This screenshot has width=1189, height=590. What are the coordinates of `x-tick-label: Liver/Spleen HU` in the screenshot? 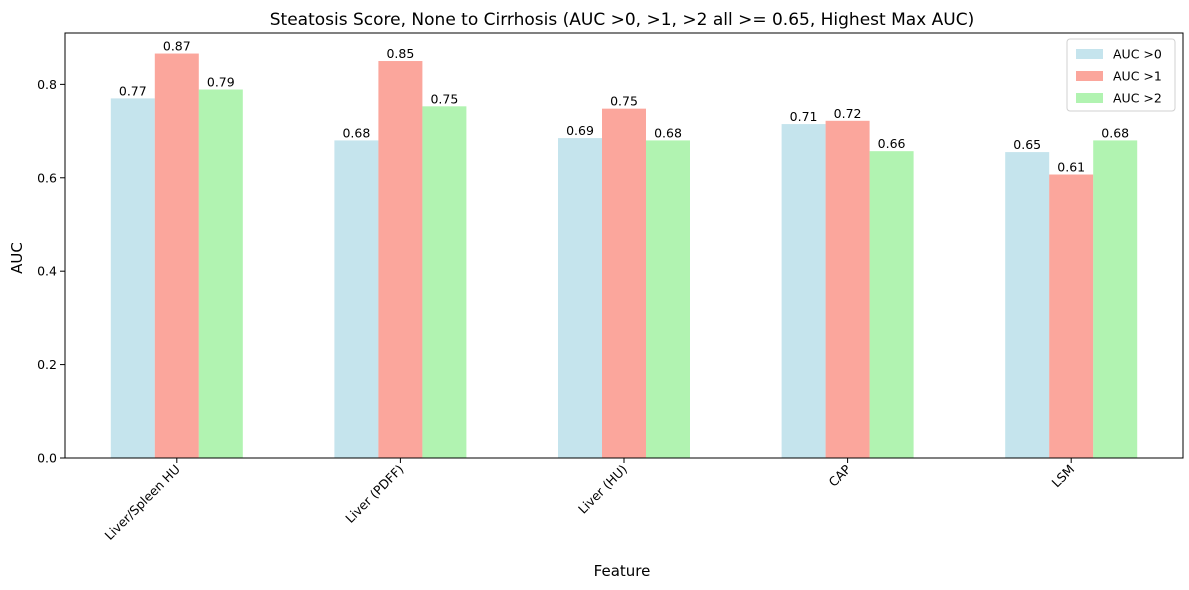 It's located at (142, 502).